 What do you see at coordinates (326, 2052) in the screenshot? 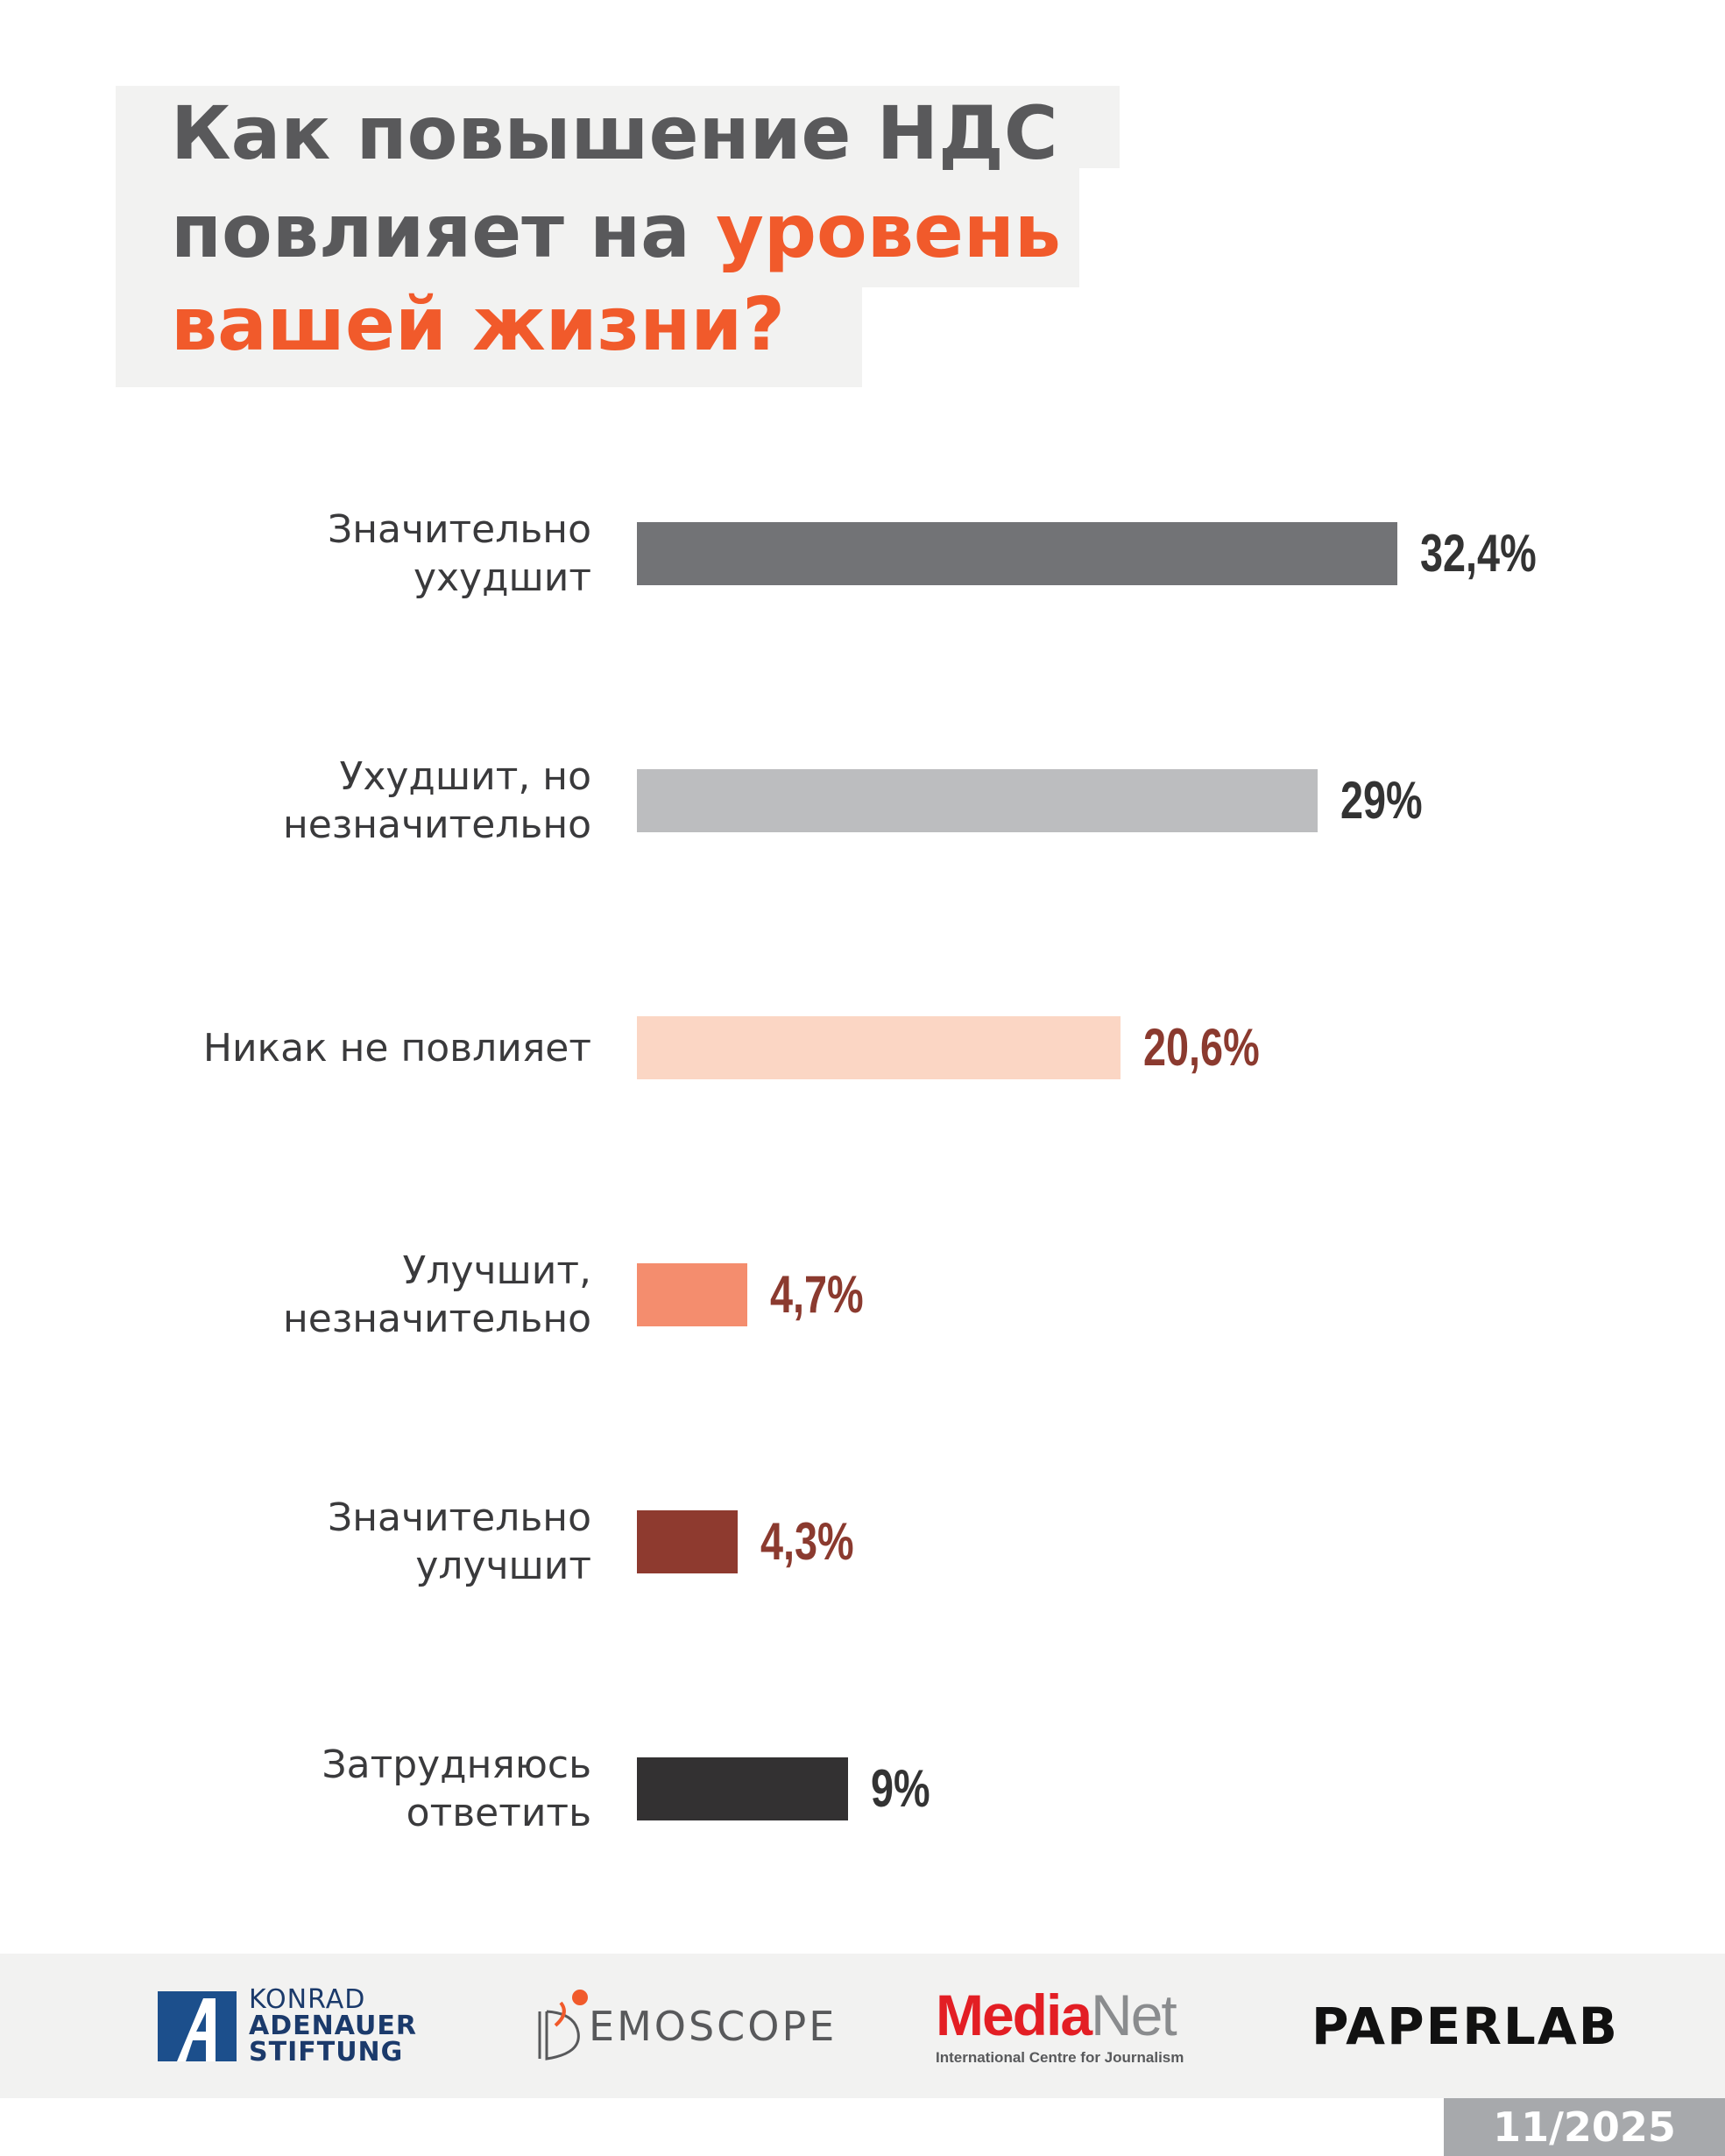
I see `kas-line-3: STIFTUNG` at bounding box center [326, 2052].